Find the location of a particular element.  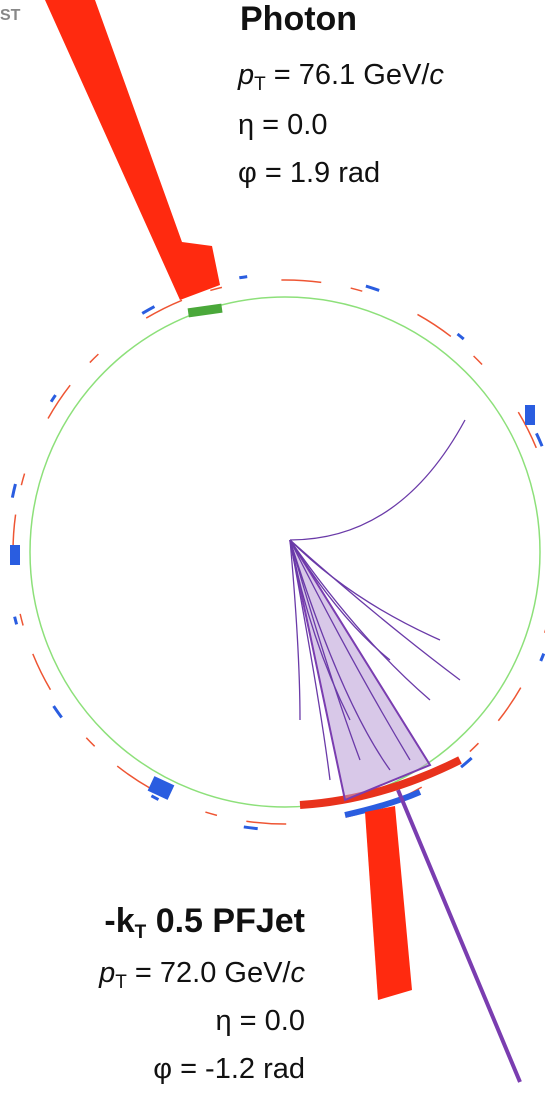

jet-pt: pT = 72.0 GeV/c is located at coordinates (201, 975).